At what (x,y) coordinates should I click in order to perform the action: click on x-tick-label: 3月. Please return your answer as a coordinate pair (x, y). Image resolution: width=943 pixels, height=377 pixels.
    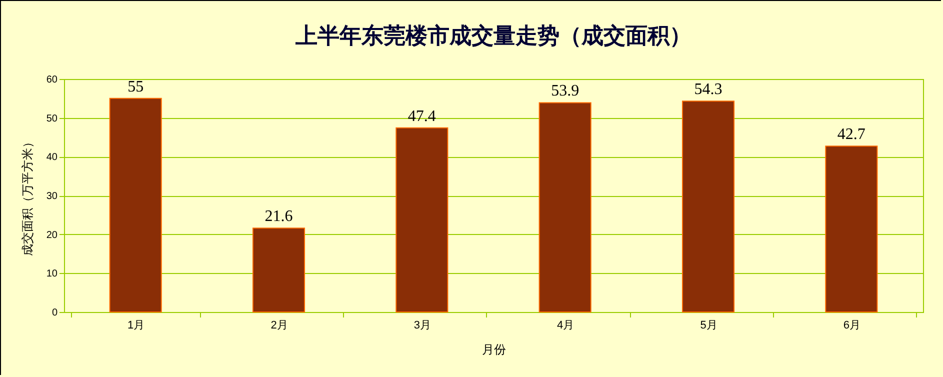
    Looking at the image, I should click on (422, 326).